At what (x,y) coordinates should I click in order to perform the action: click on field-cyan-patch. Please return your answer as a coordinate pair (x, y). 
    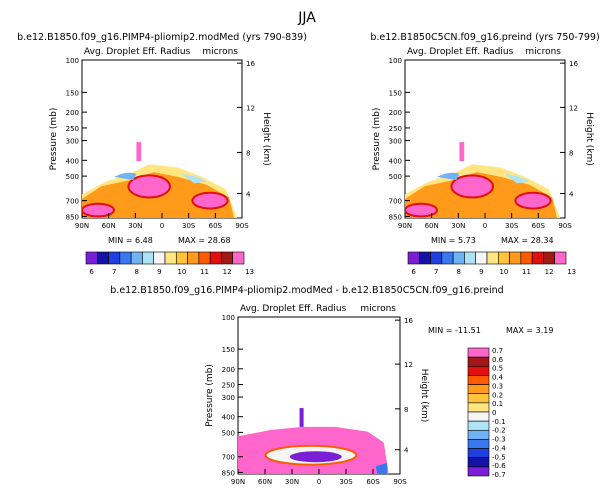
    Looking at the image, I should click on (517, 178).